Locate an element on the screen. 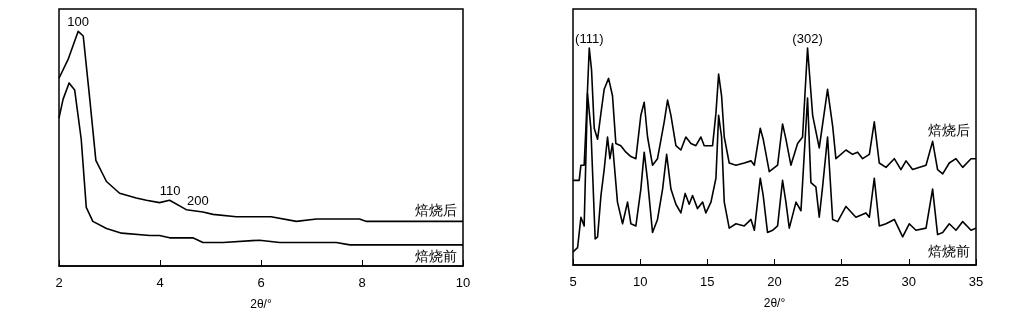  annotation: (302) is located at coordinates (807, 39).